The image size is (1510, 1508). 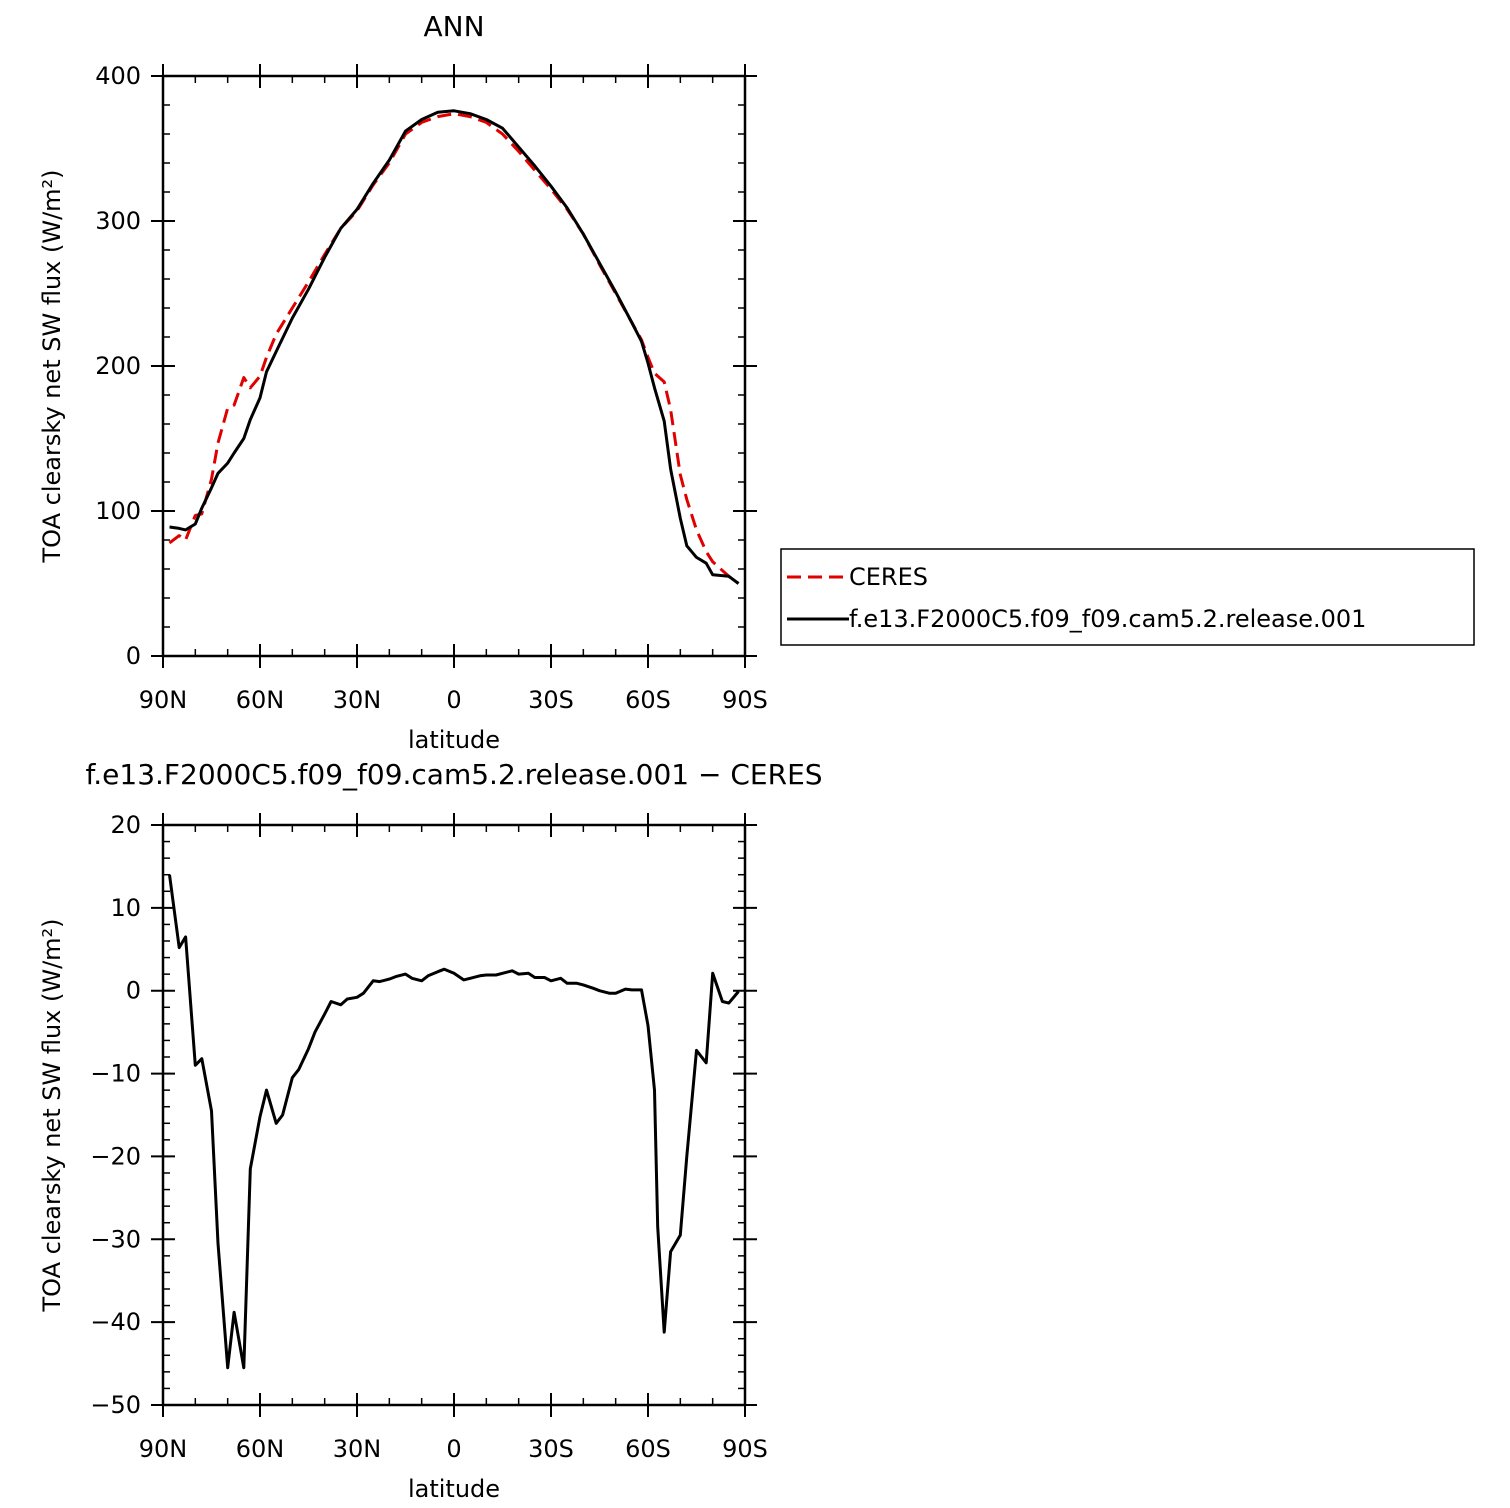 I want to click on legend-box, so click(x=1127, y=597).